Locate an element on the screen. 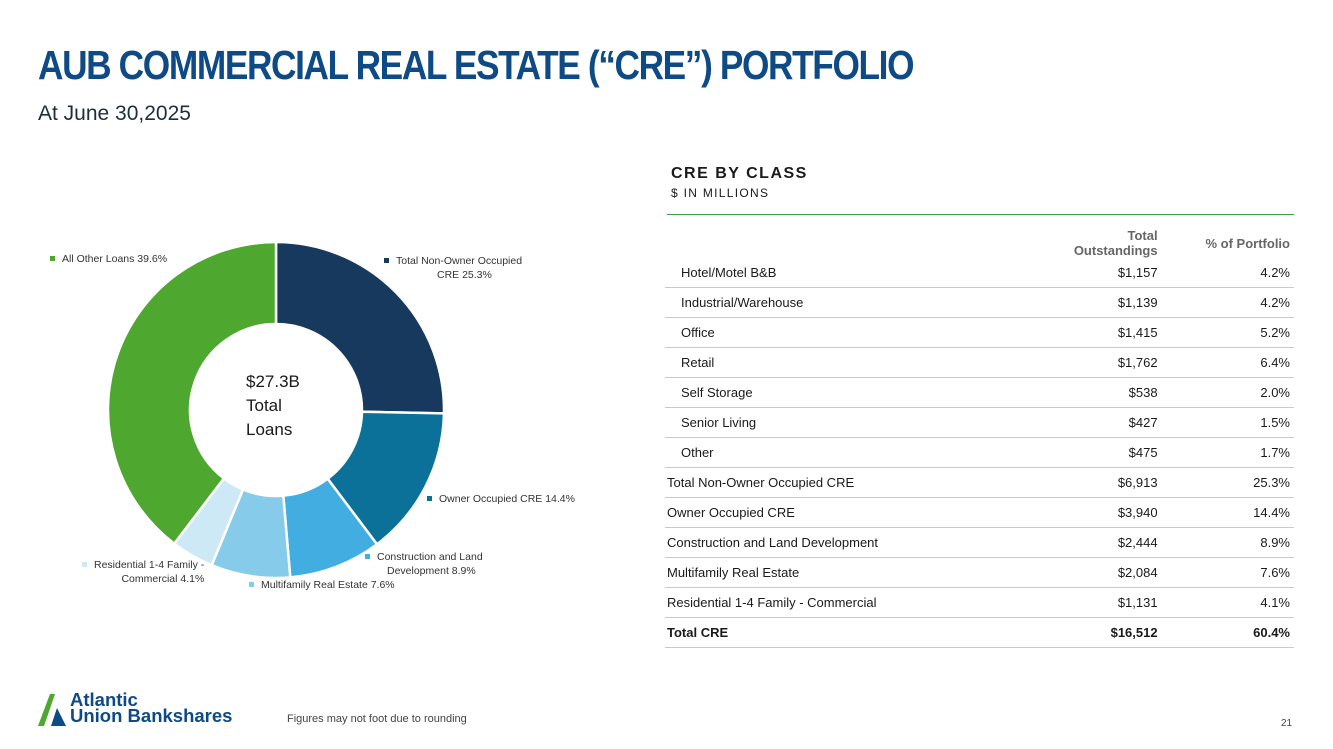  legend-label-line-2: Commercial 4.1% is located at coordinates (163, 579).